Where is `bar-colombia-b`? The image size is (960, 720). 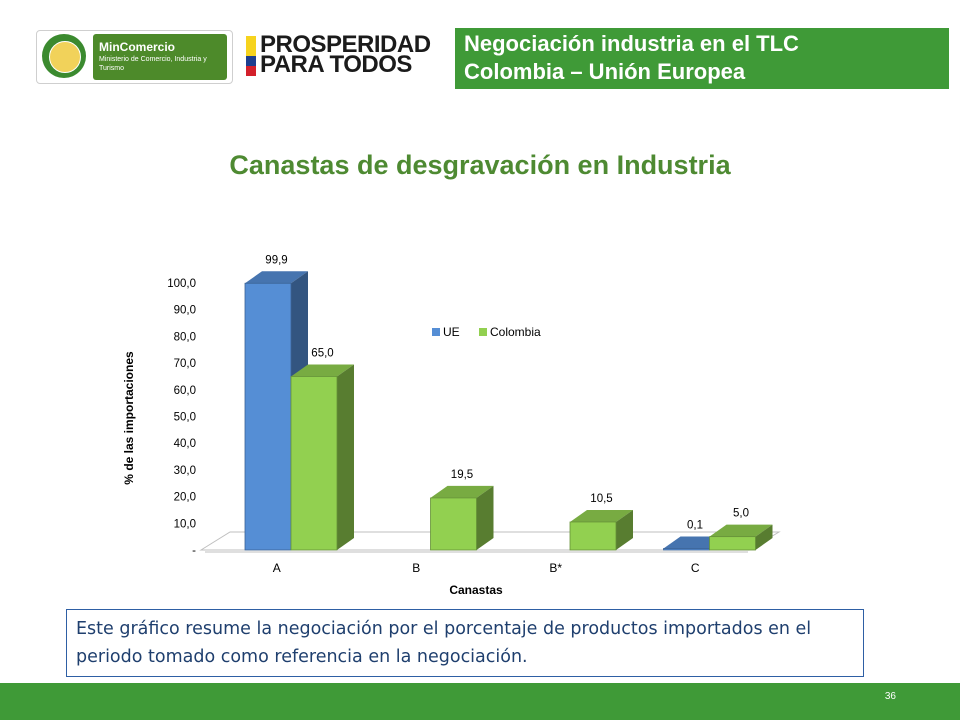 bar-colombia-b is located at coordinates (453, 524).